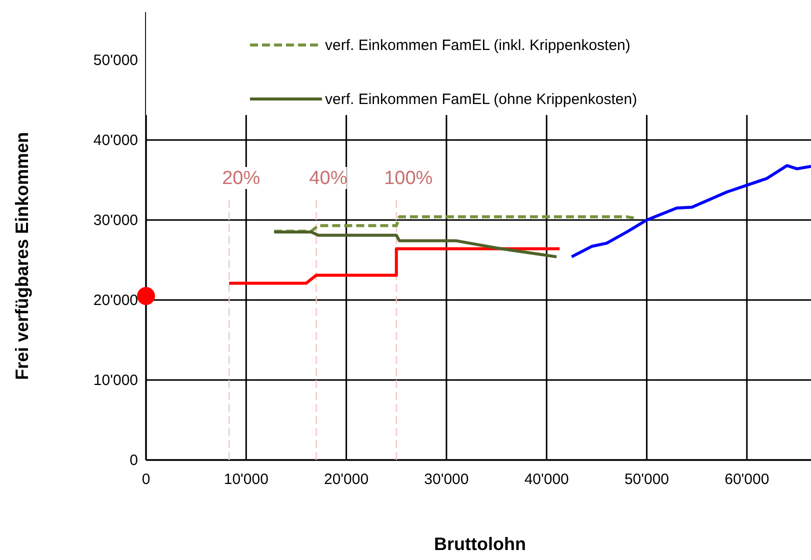  Describe the element at coordinates (115, 60) in the screenshot. I see `y-tick-label: 50'000` at that location.